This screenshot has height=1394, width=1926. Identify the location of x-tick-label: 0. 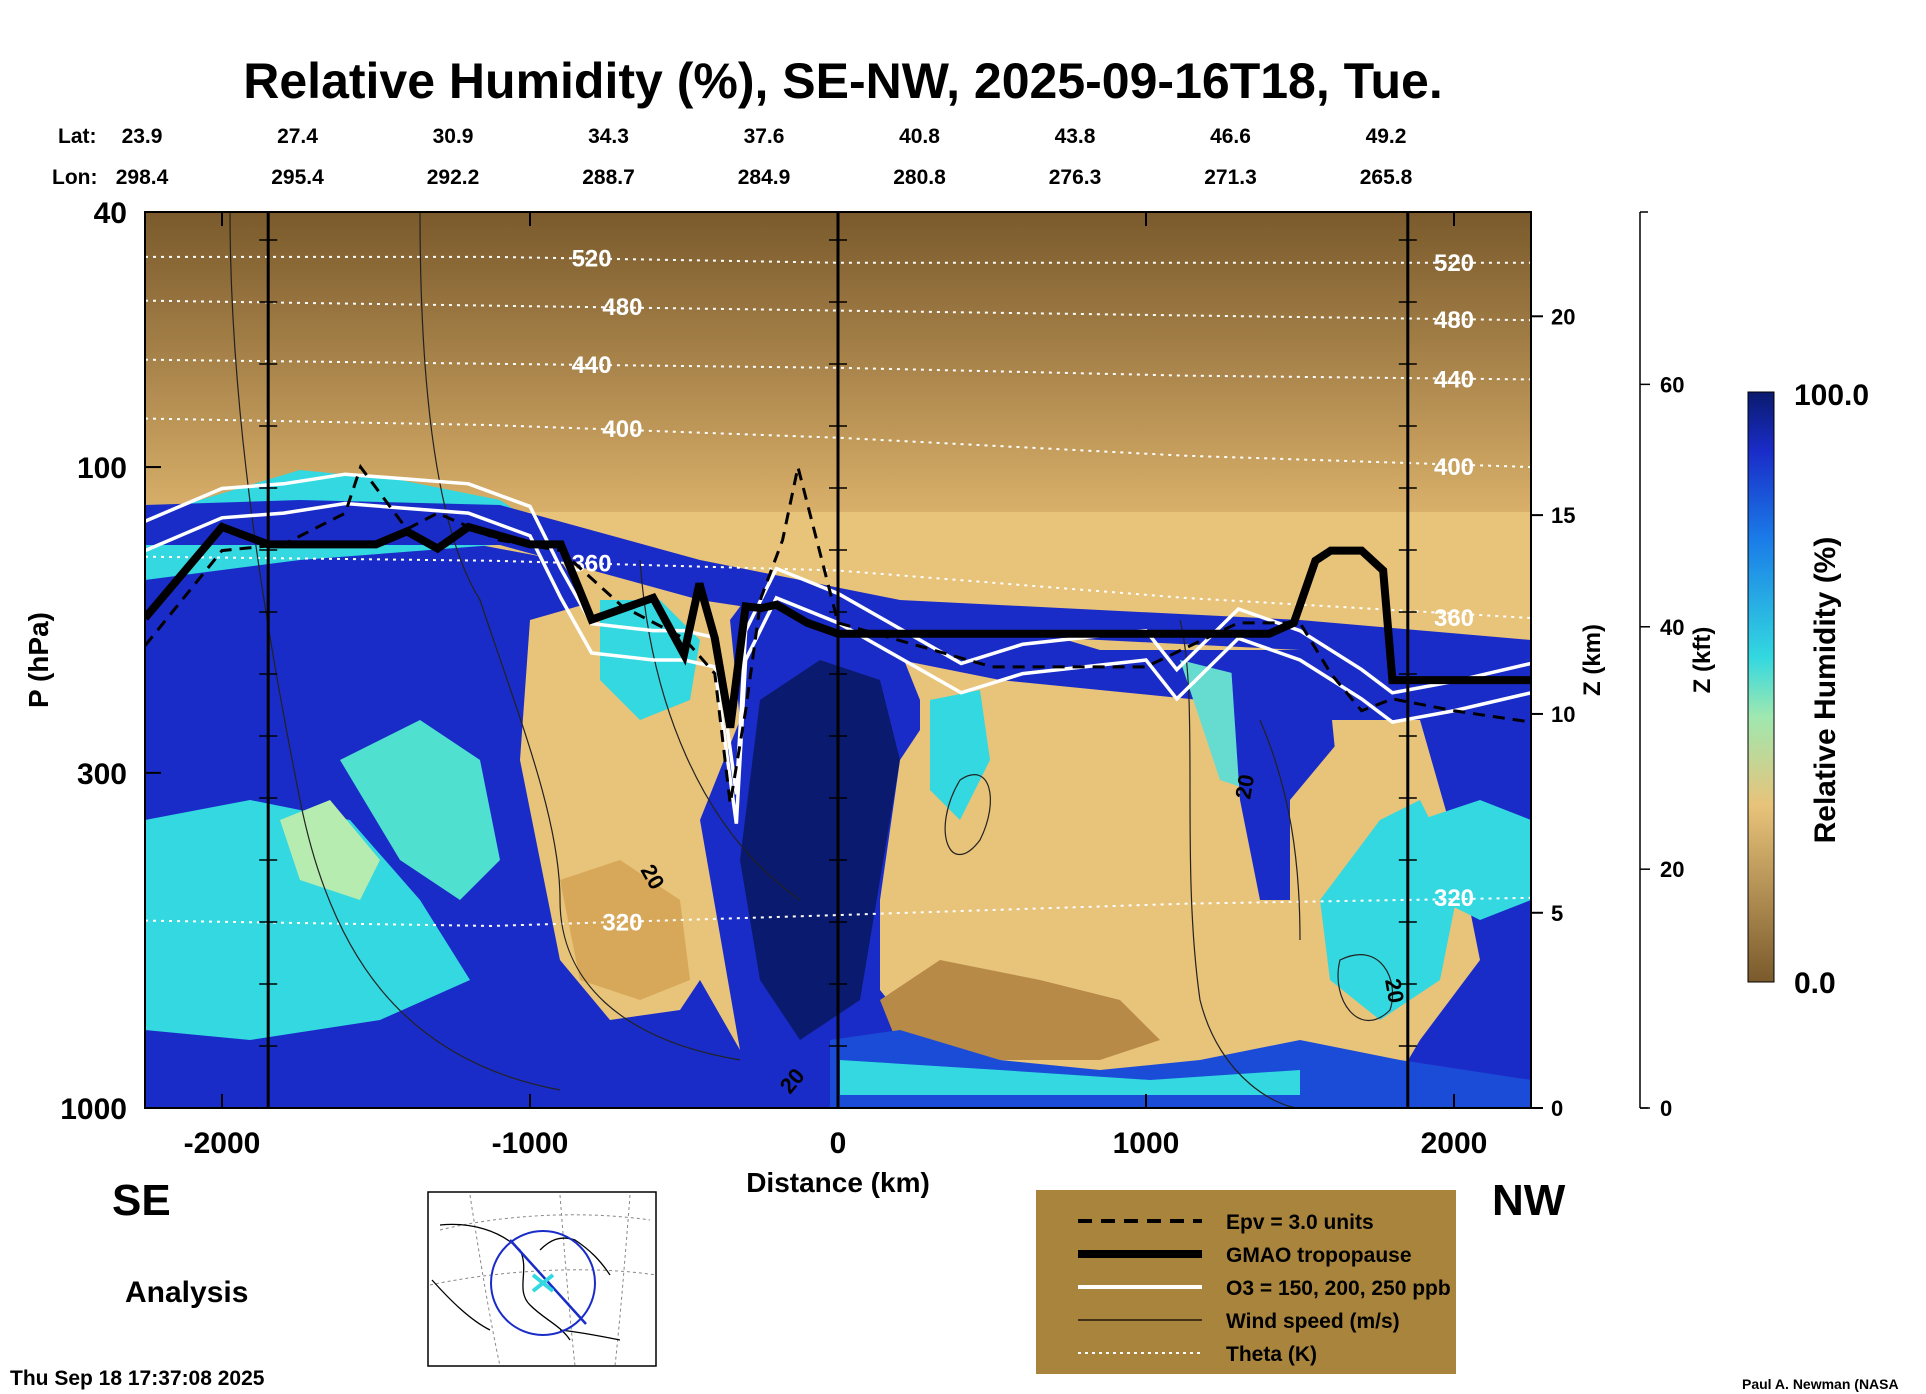
(838, 1143).